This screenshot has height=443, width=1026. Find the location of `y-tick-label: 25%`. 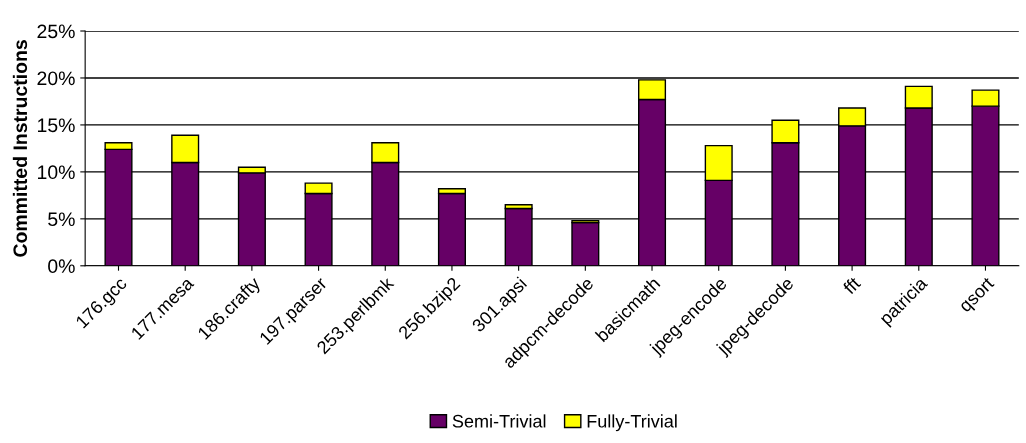

y-tick-label: 25% is located at coordinates (56, 31).